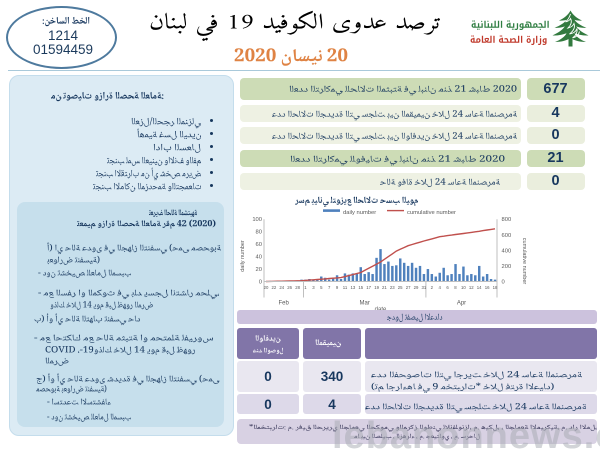 This screenshot has width=600, height=458. What do you see at coordinates (392, 287) in the screenshot?
I see `svg-text: 23` at bounding box center [392, 287].